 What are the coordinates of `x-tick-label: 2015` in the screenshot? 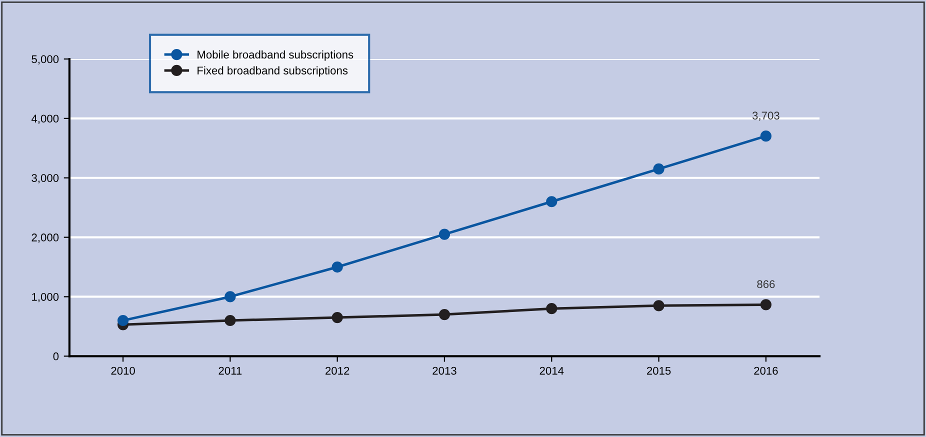 It's located at (658, 370).